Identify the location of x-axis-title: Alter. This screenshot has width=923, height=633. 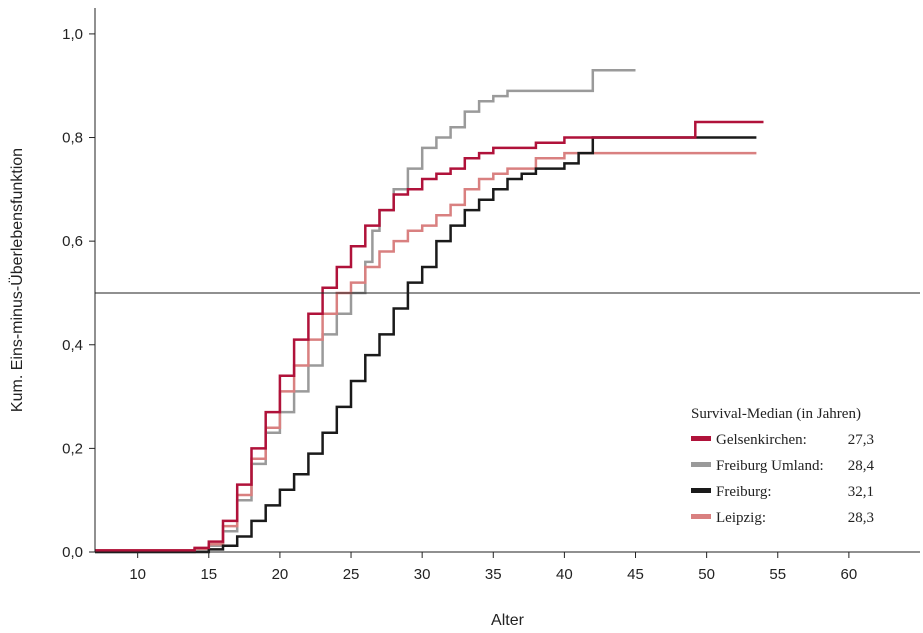
(508, 620).